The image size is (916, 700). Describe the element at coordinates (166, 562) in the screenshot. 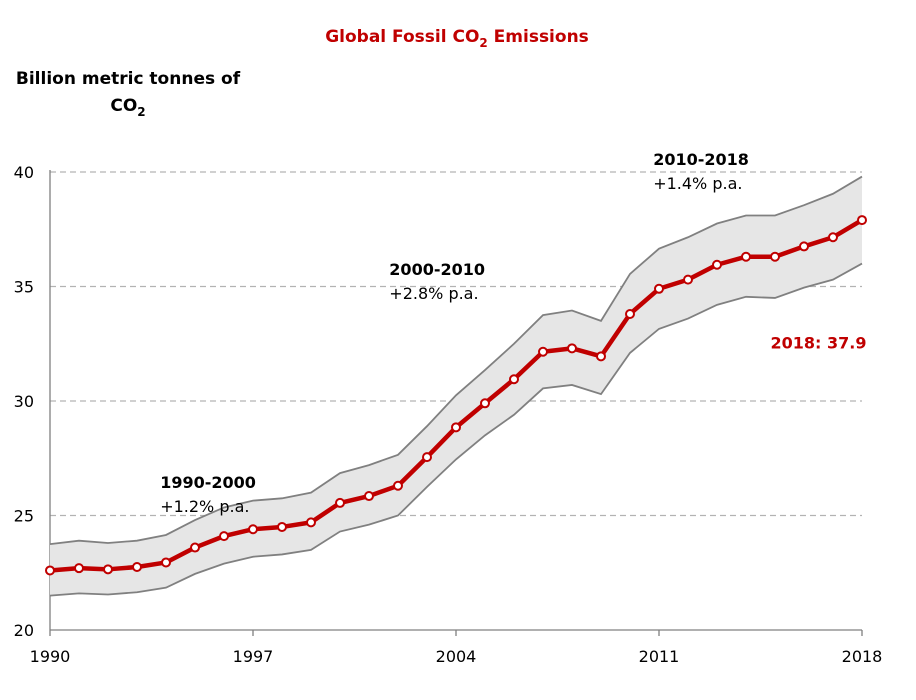

I see `data-point-1994` at that location.